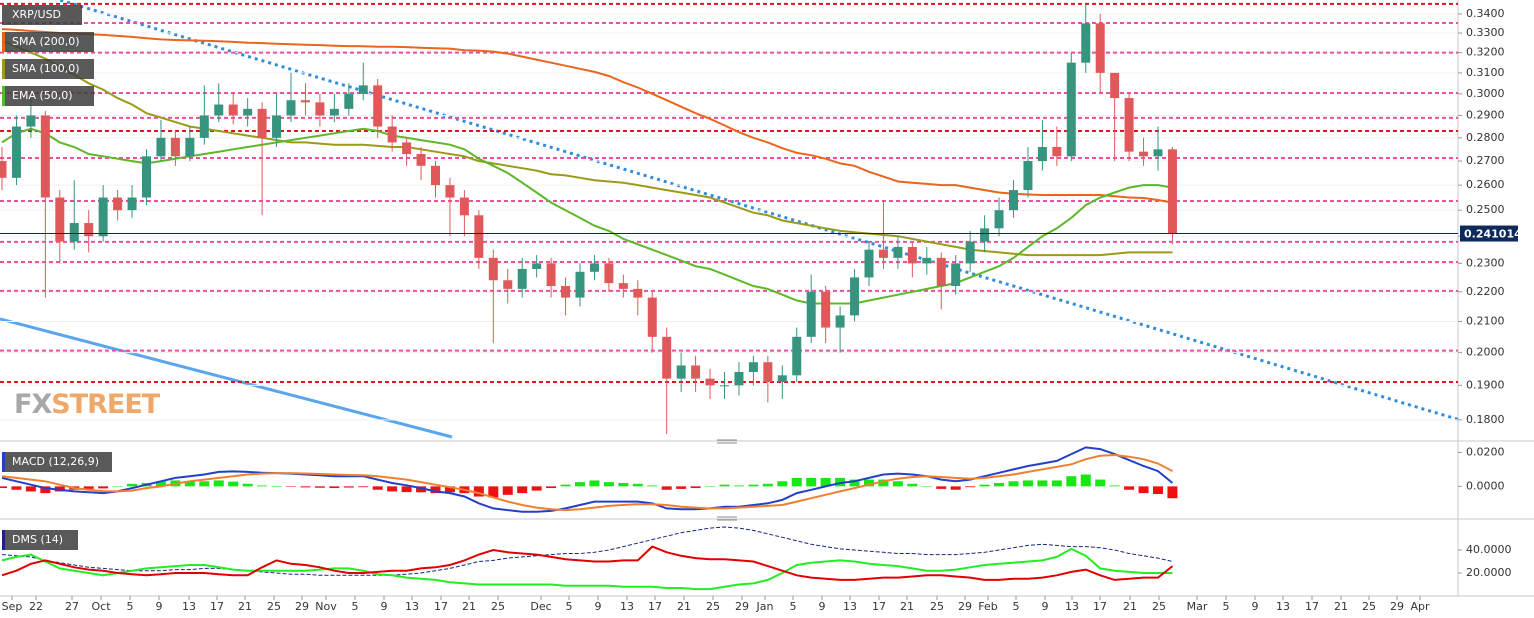 The height and width of the screenshot is (618, 1534). What do you see at coordinates (587, 551) in the screenshot?
I see `indicator-line` at bounding box center [587, 551].